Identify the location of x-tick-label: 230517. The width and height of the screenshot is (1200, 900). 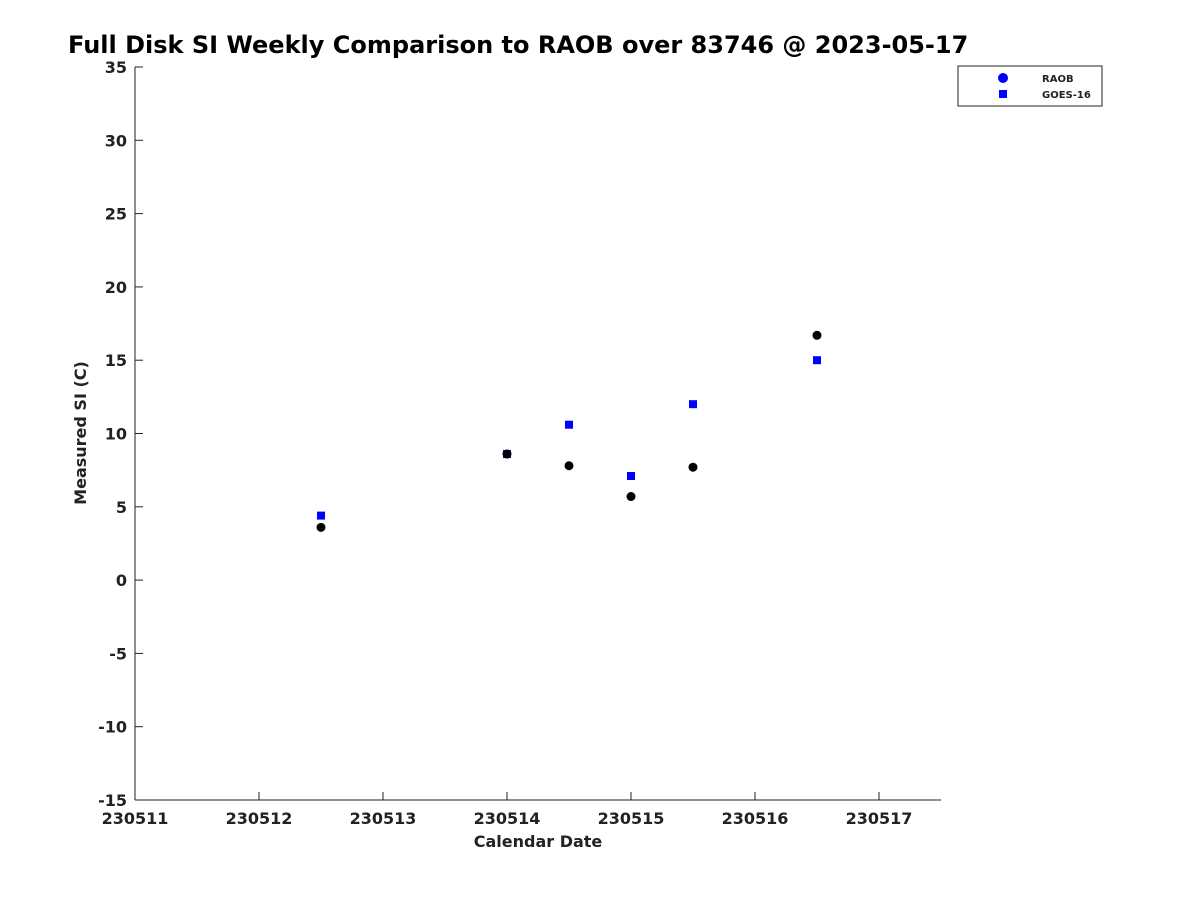
(879, 818).